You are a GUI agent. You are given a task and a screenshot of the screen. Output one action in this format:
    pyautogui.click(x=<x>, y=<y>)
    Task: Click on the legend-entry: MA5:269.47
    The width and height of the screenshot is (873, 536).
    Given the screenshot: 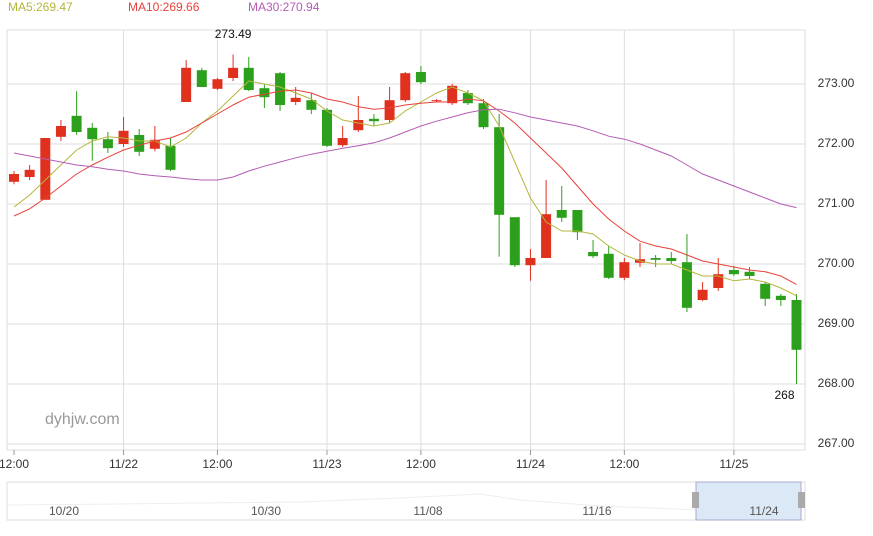 What is the action you would take?
    pyautogui.click(x=40, y=7)
    